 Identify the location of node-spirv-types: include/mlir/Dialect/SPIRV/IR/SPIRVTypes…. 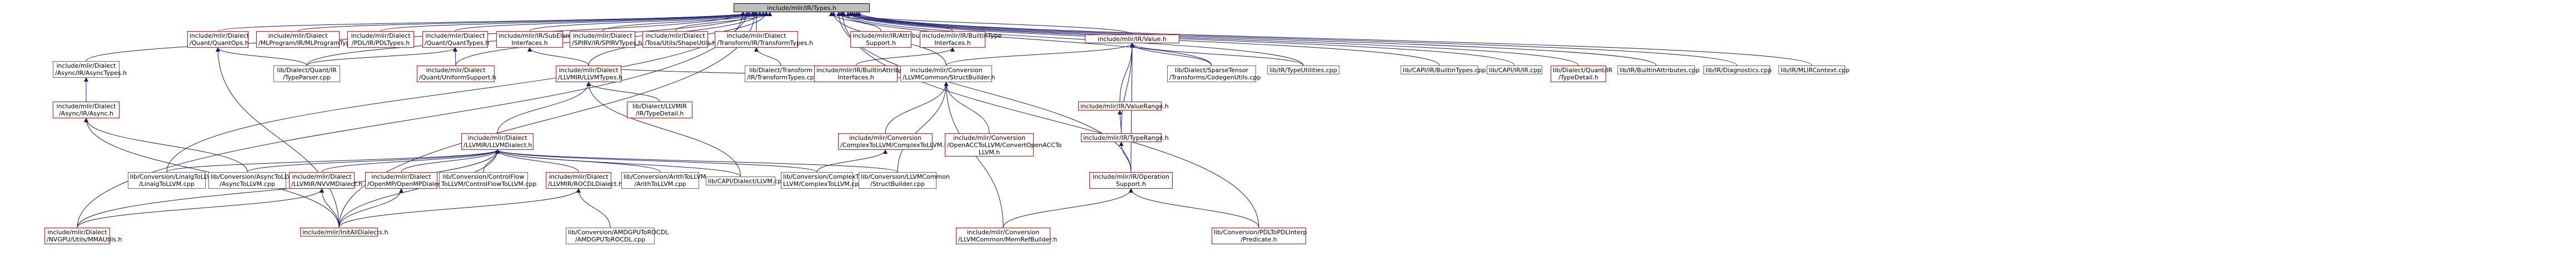
(606, 40).